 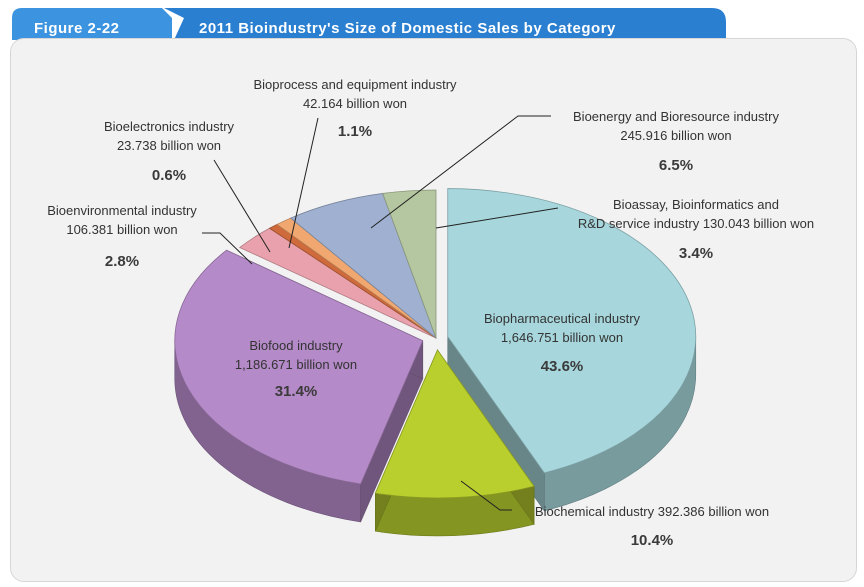 I want to click on slice-label-bioassay-bioinformatics-and-r-d-service-industry-line-1: R&D service industry 130.043 billion won, so click(x=696, y=223).